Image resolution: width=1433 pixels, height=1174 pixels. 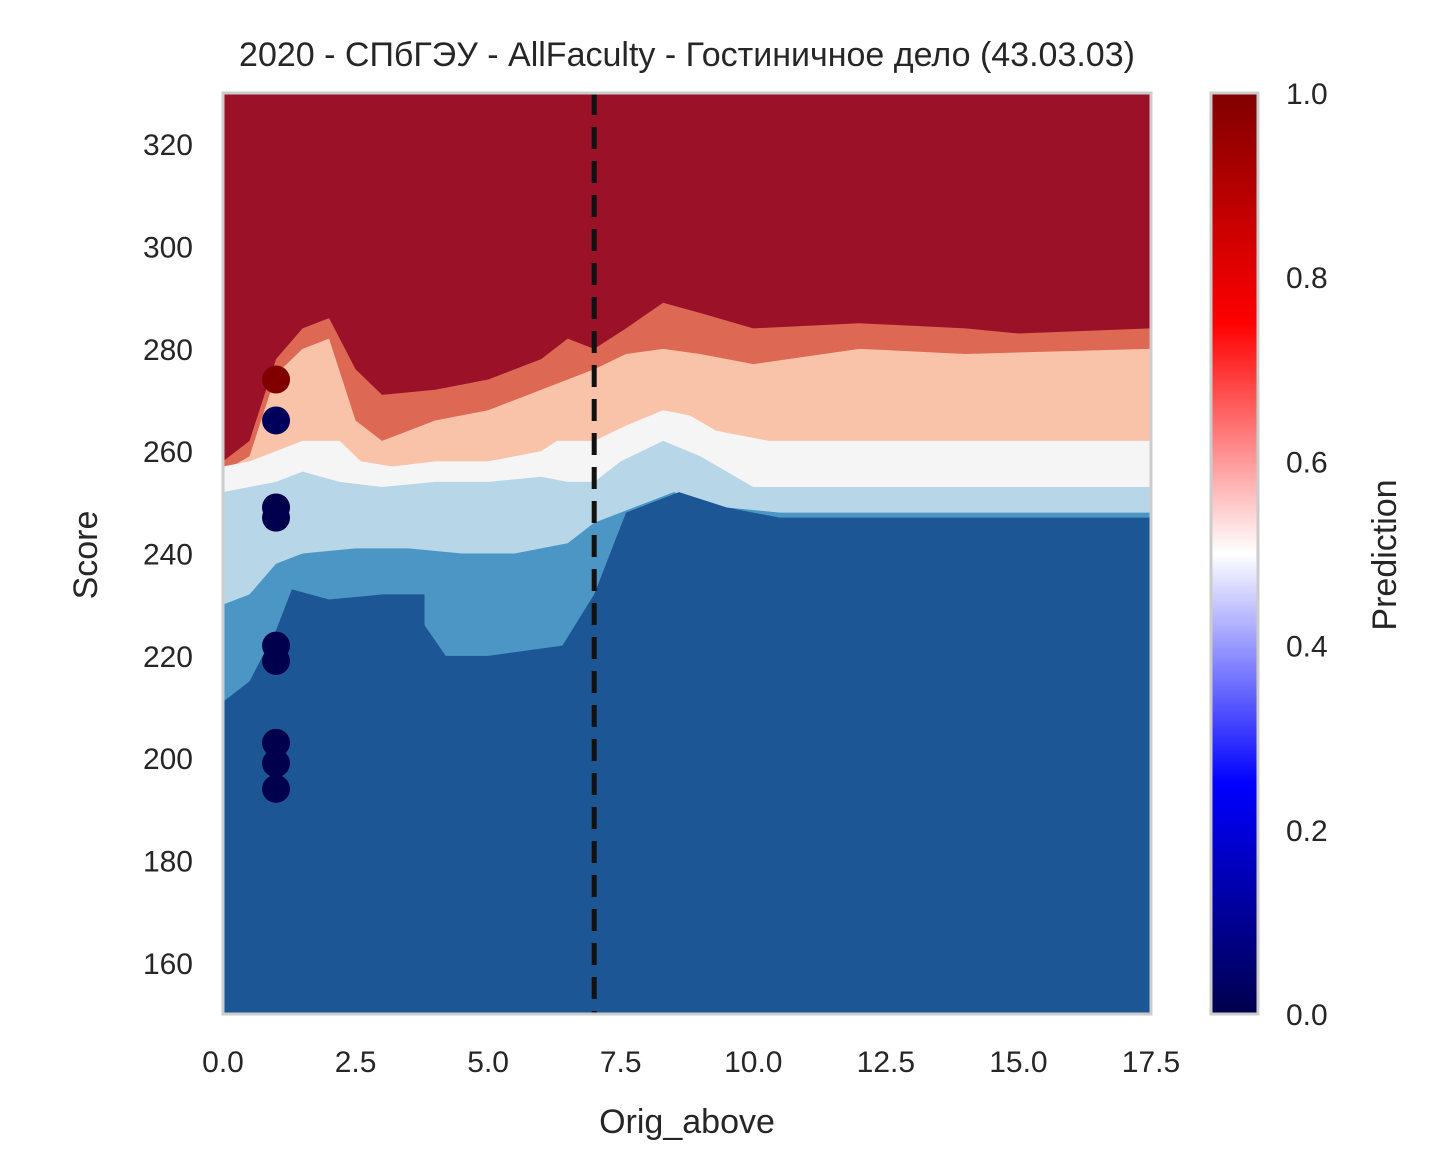 What do you see at coordinates (168, 350) in the screenshot?
I see `y-tick-label: 280` at bounding box center [168, 350].